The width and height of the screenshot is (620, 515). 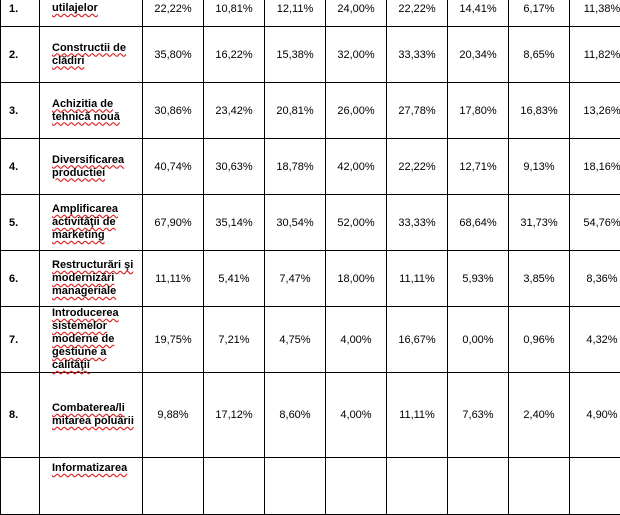 I want to click on cell-value: 20,34%, so click(x=478, y=55).